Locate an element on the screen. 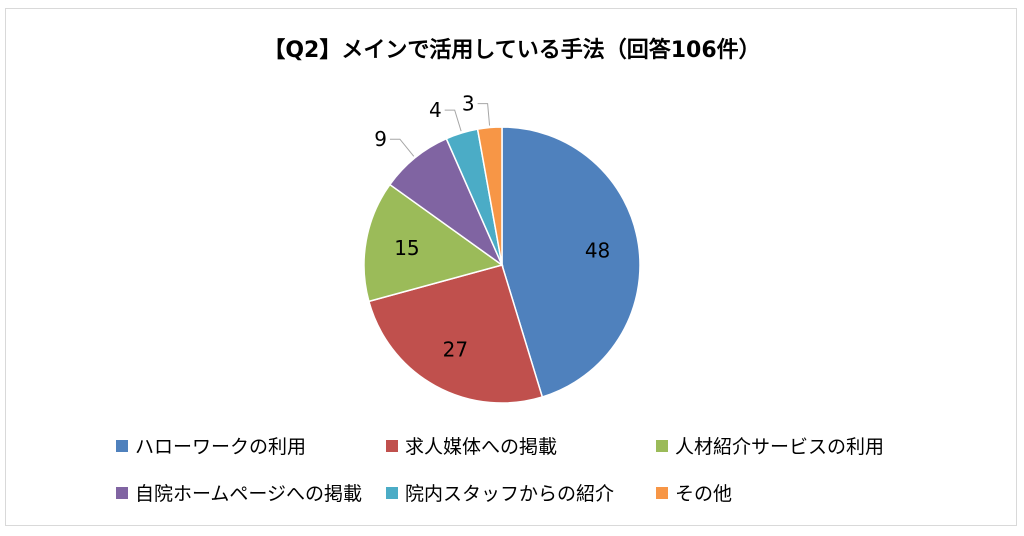 This screenshot has height=536, width=1024. data-label-staff-referral: 4 is located at coordinates (435, 110).